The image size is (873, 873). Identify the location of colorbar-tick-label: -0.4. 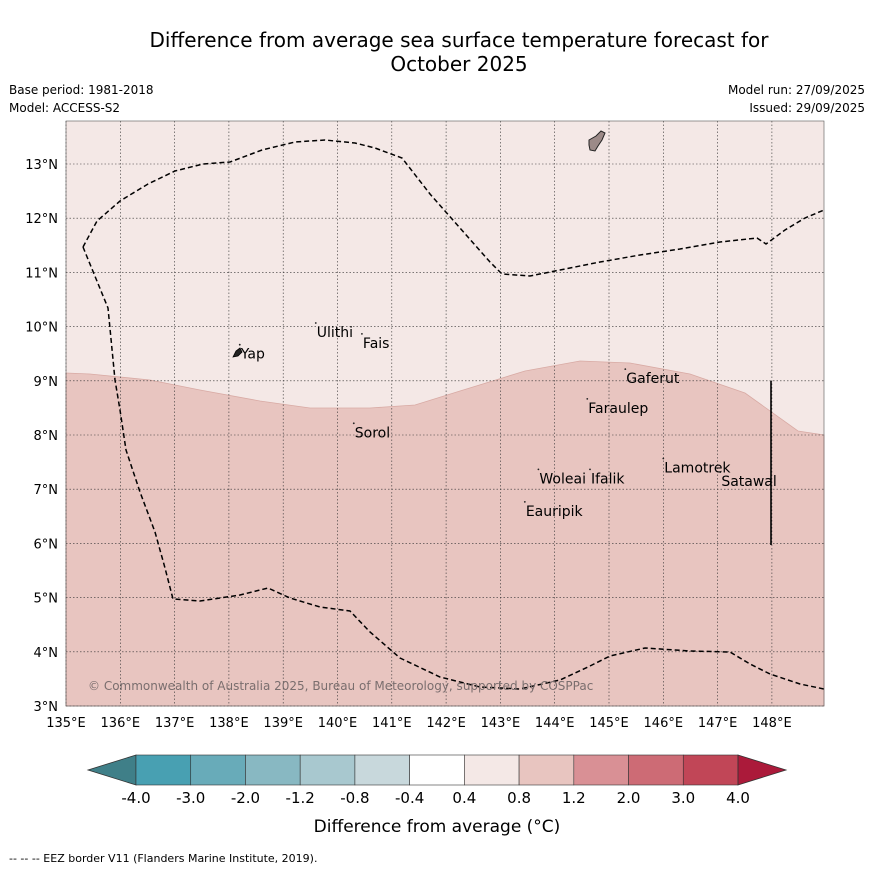
(409, 798).